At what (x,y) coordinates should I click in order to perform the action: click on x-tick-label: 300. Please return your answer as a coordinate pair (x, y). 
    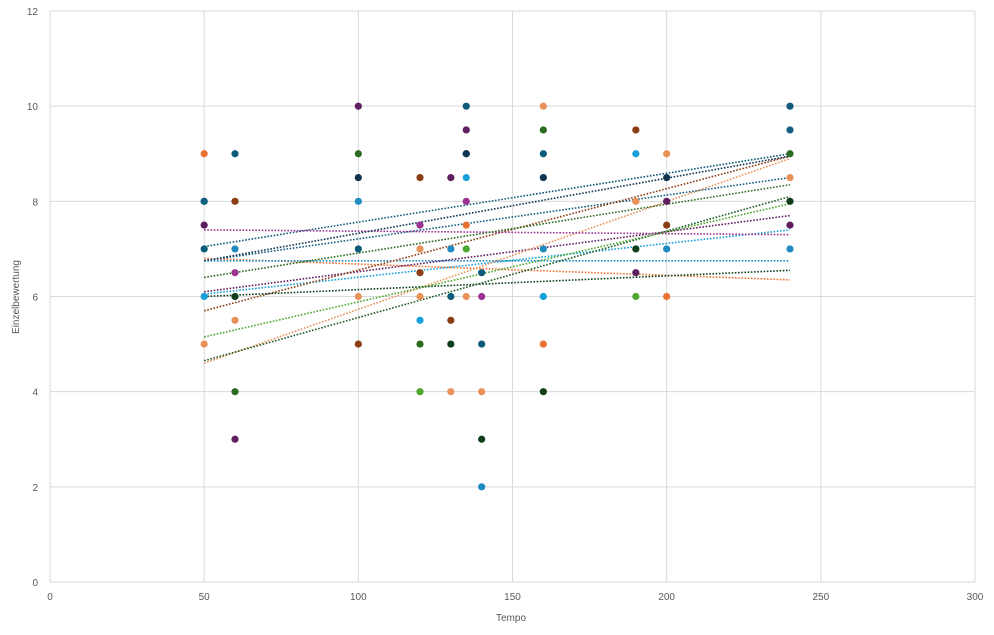
    Looking at the image, I should click on (975, 597).